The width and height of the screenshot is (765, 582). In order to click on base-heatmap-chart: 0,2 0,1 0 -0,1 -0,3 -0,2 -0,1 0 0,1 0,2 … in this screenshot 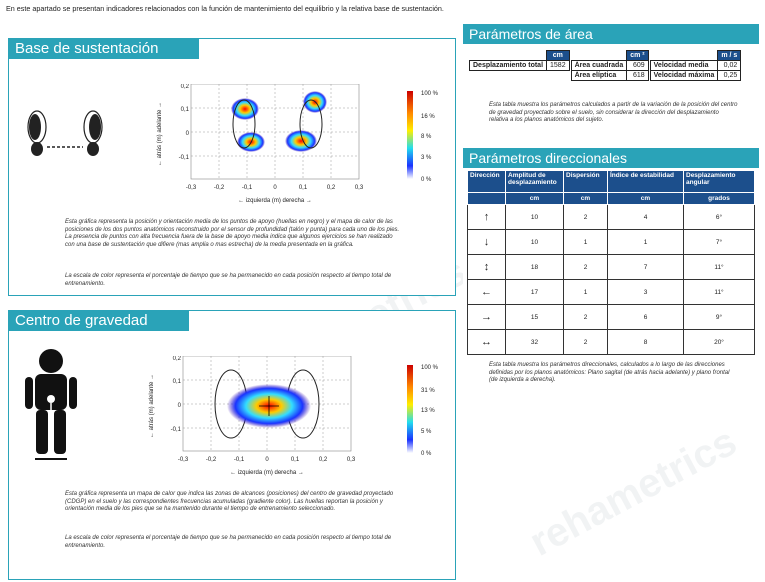, I will do `click(260, 144)`.